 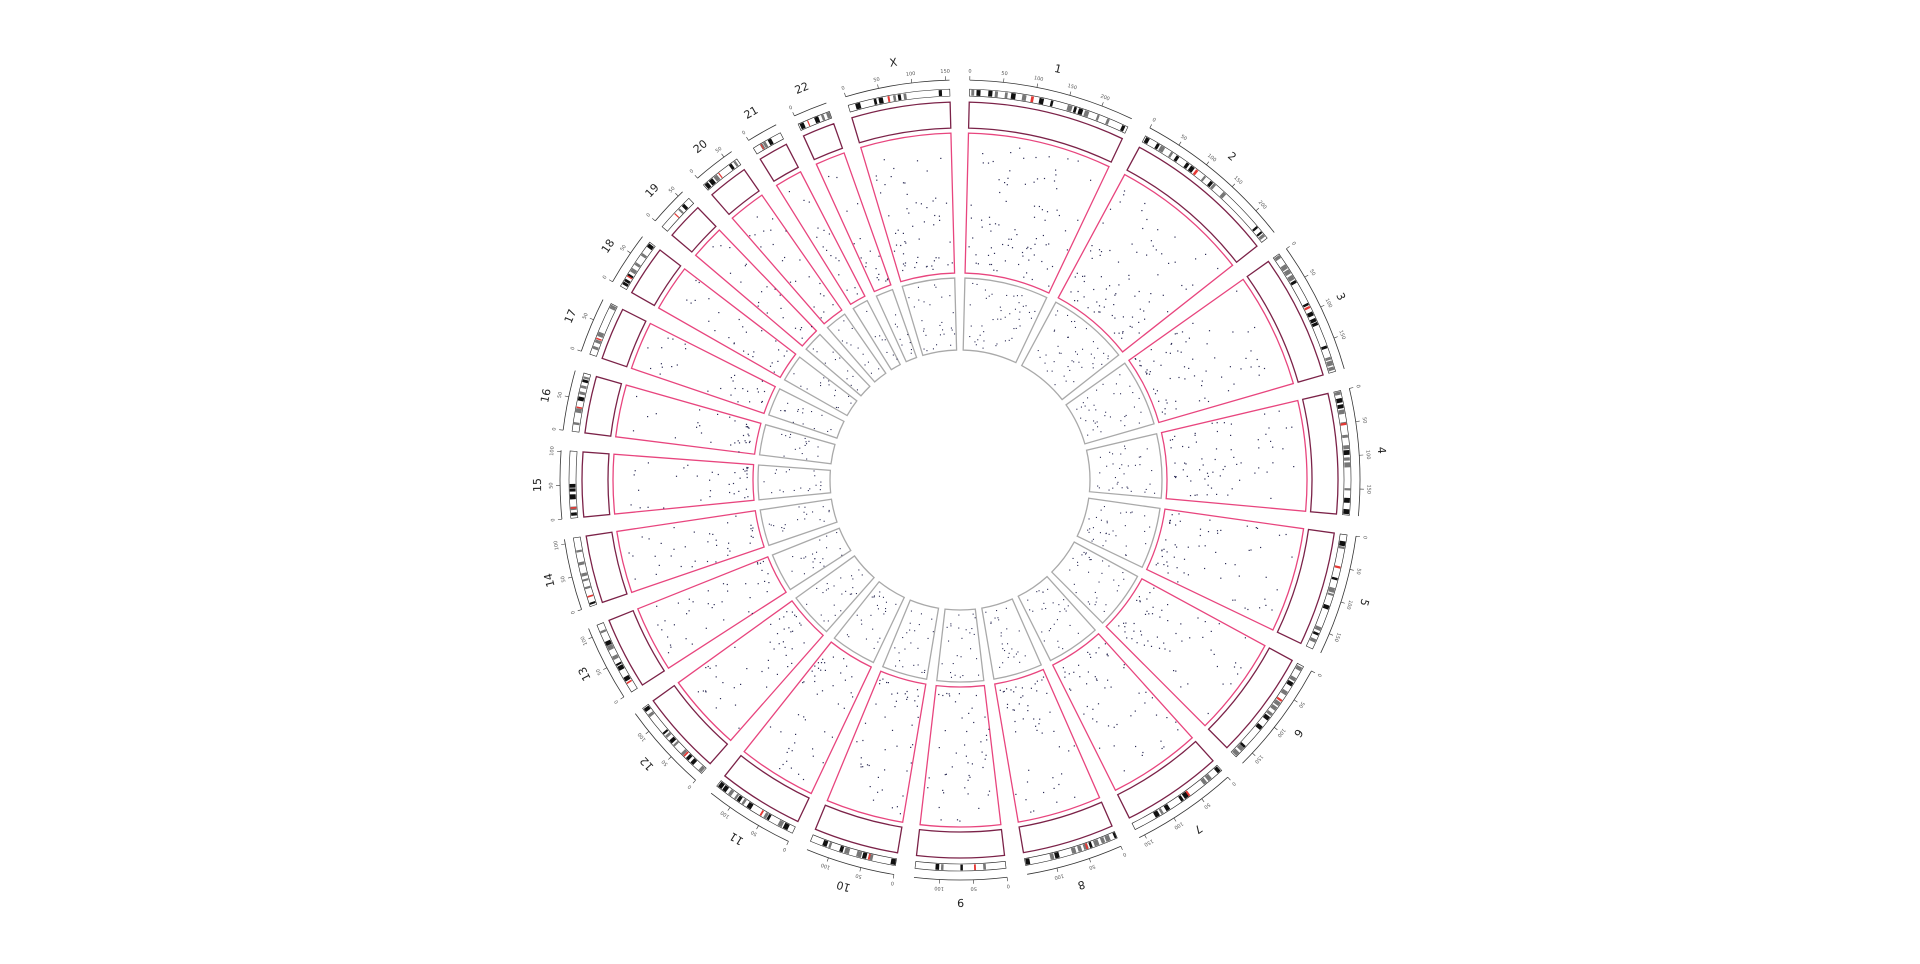 I want to click on chr-1-band, so click(x=972, y=93).